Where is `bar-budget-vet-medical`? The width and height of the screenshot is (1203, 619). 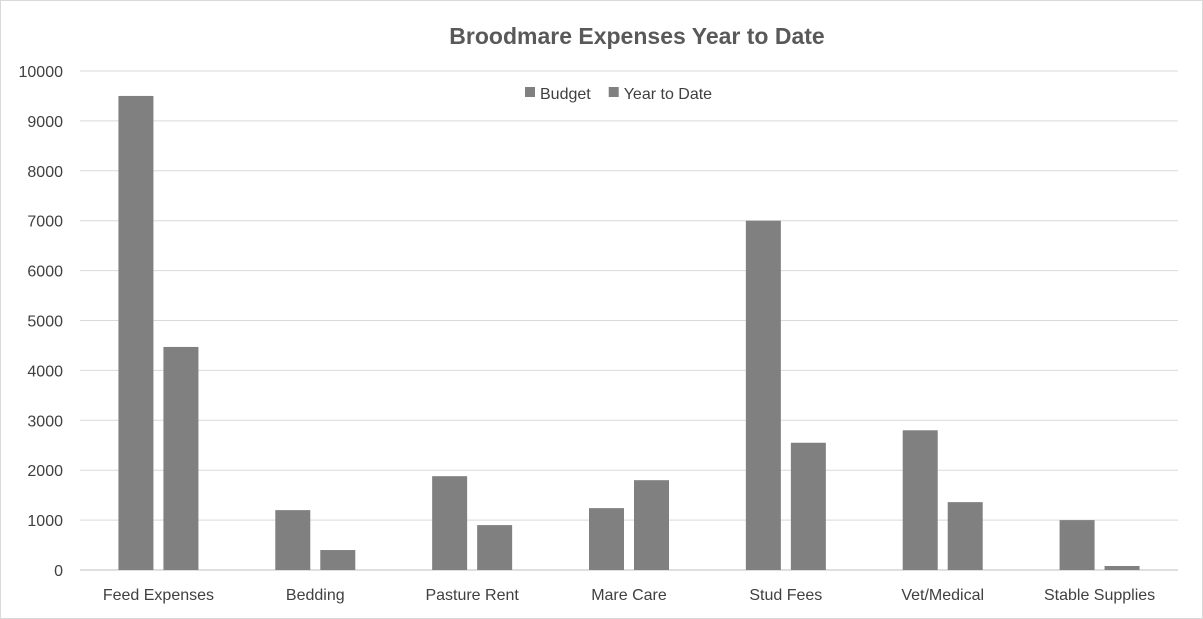
bar-budget-vet-medical is located at coordinates (920, 500).